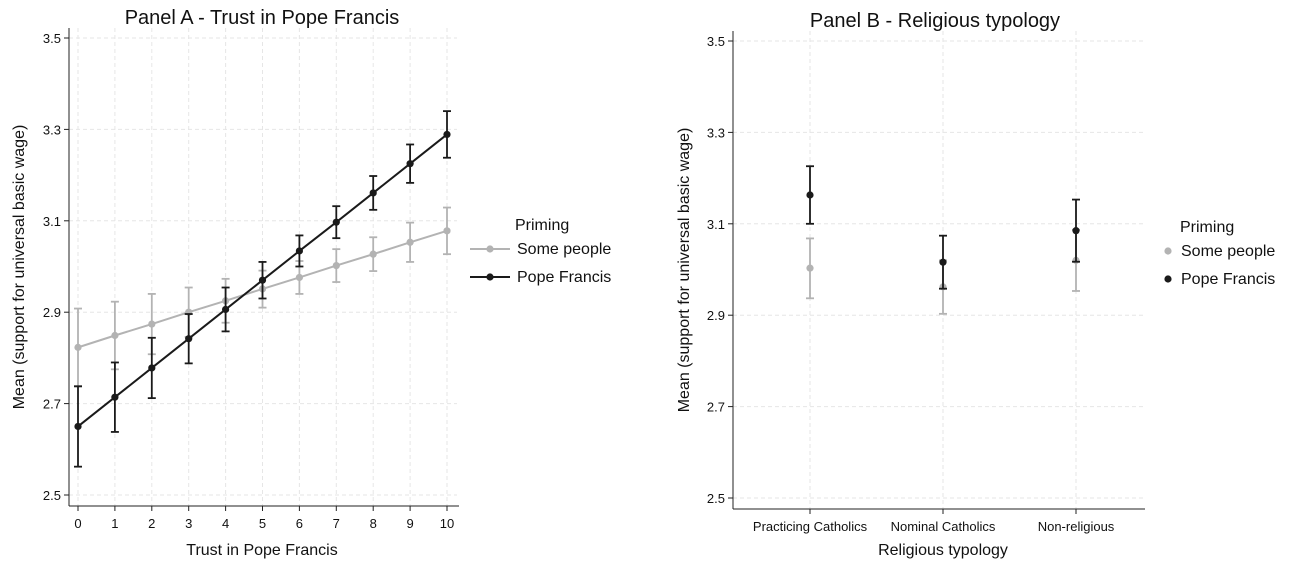 Image resolution: width=1292 pixels, height=562 pixels. What do you see at coordinates (225, 523) in the screenshot?
I see `x-tick-label: 4` at bounding box center [225, 523].